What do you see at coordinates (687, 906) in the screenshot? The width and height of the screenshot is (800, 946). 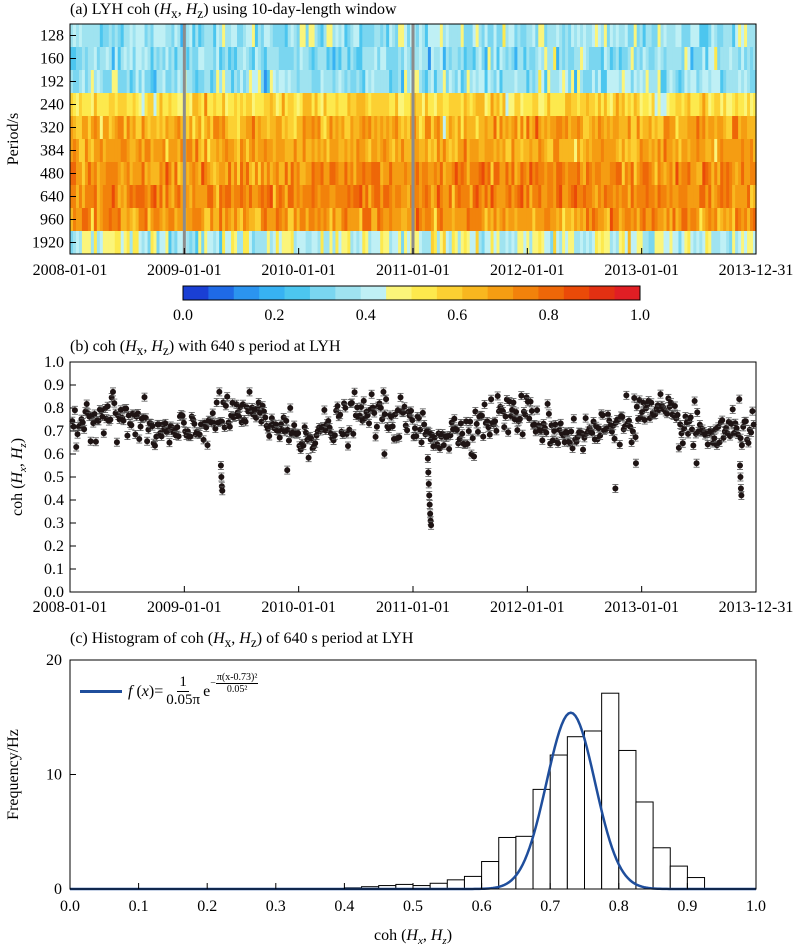 I see `x-tick-label: 0.9` at bounding box center [687, 906].